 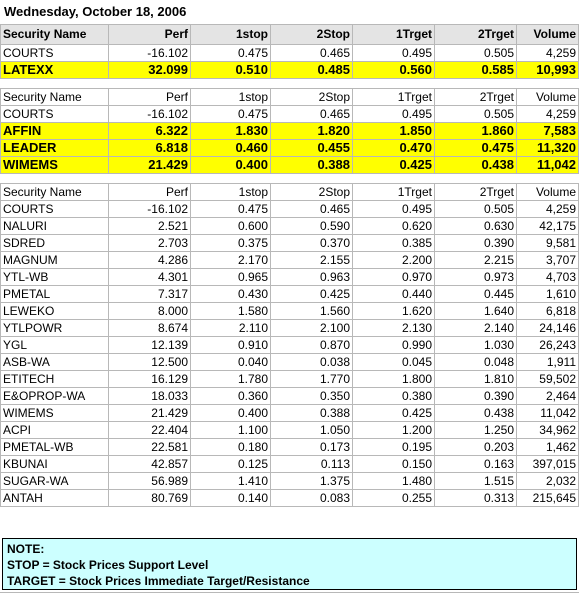 I want to click on cell-target2: 0.475, so click(x=475, y=148).